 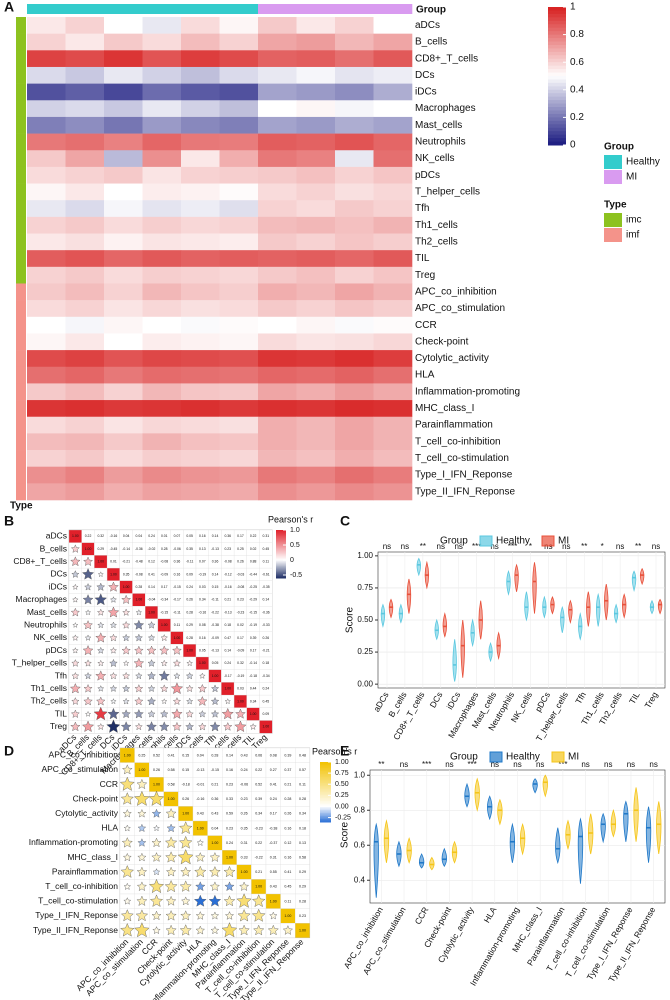 I want to click on cell-value: 0.25, so click(x=240, y=549).